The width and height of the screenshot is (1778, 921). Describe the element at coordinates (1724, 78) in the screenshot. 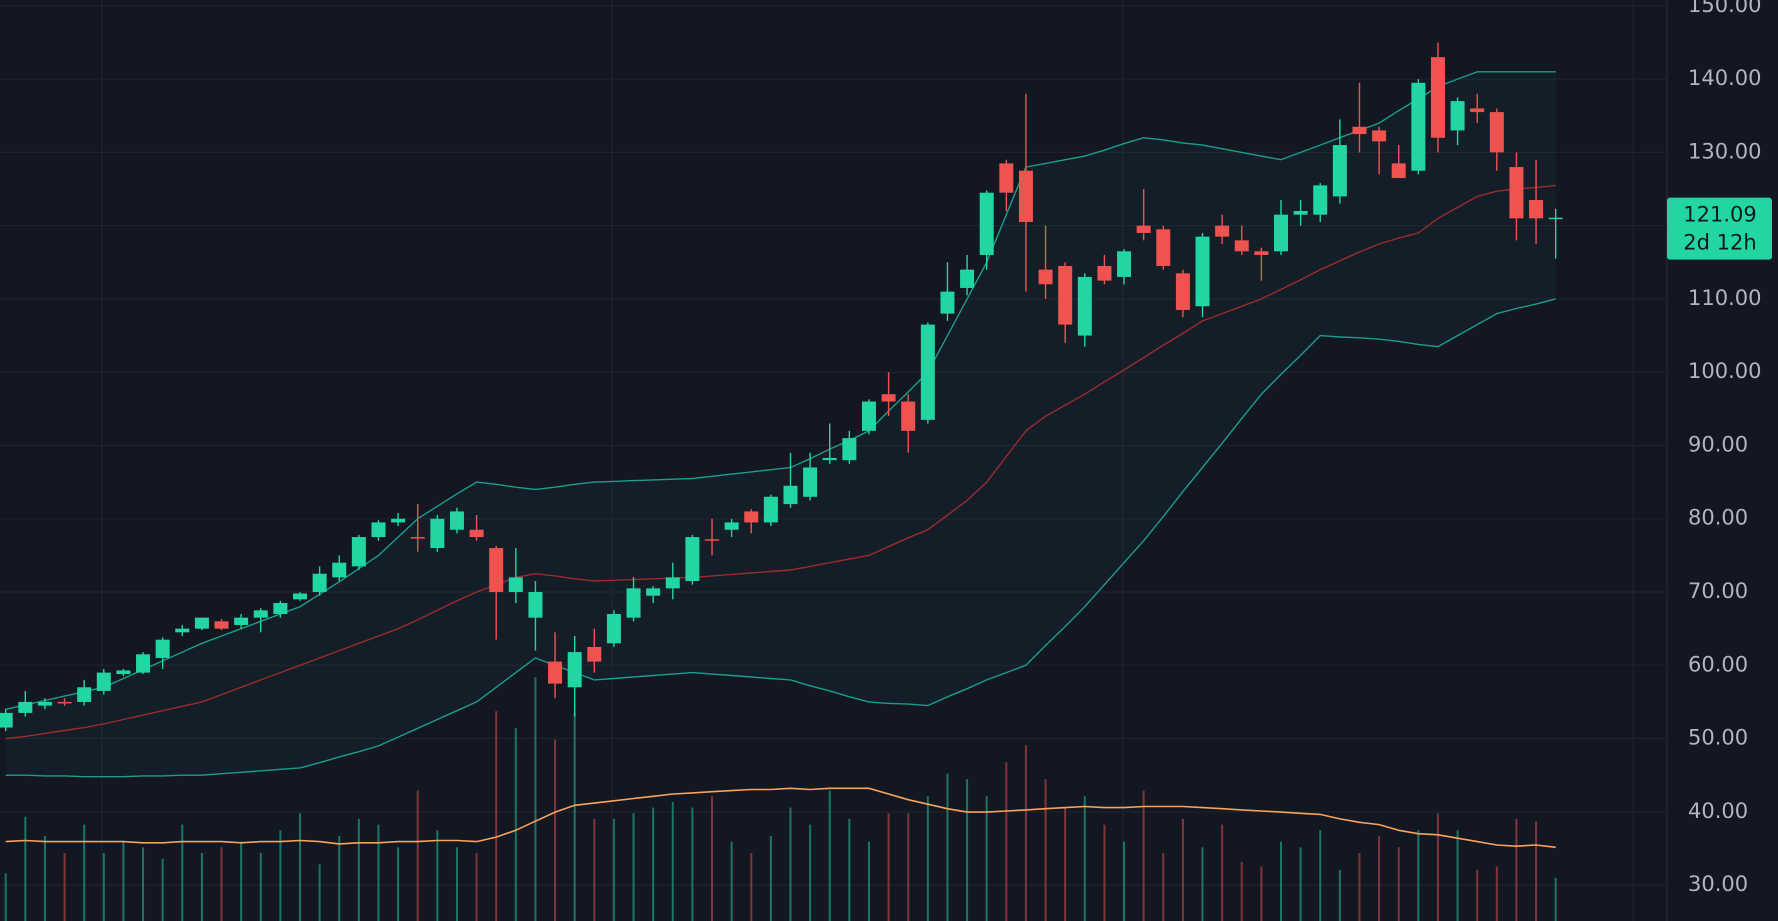

I see `y-tick-label: 140.00` at that location.